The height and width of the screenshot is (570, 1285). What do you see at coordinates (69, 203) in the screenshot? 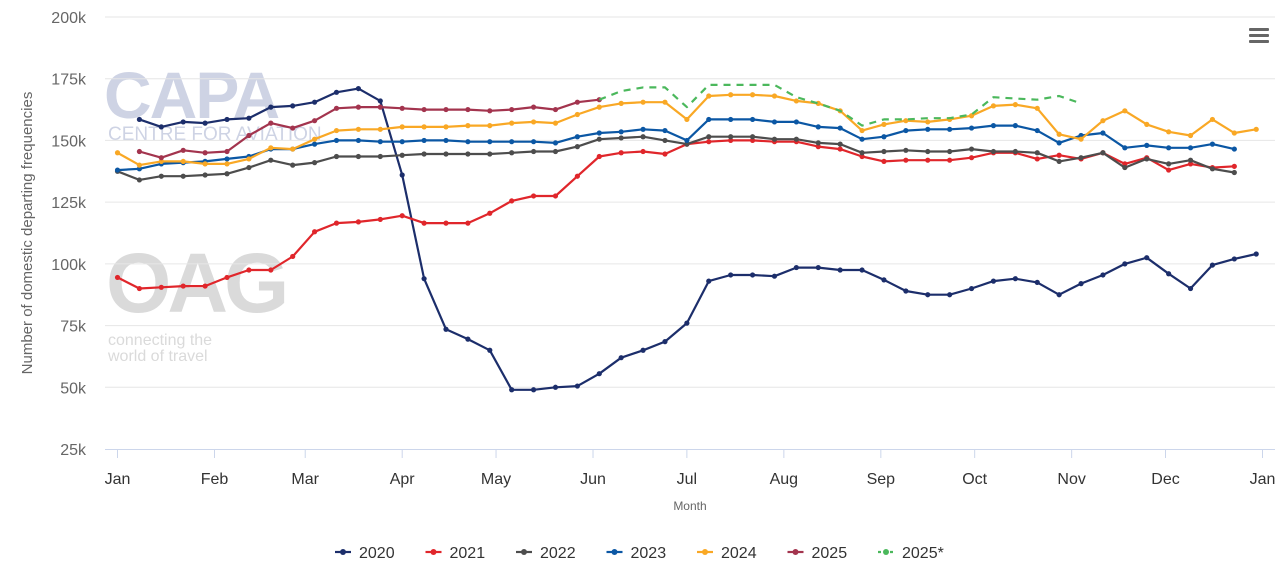
I see `y-tick-label: 125k` at bounding box center [69, 203].